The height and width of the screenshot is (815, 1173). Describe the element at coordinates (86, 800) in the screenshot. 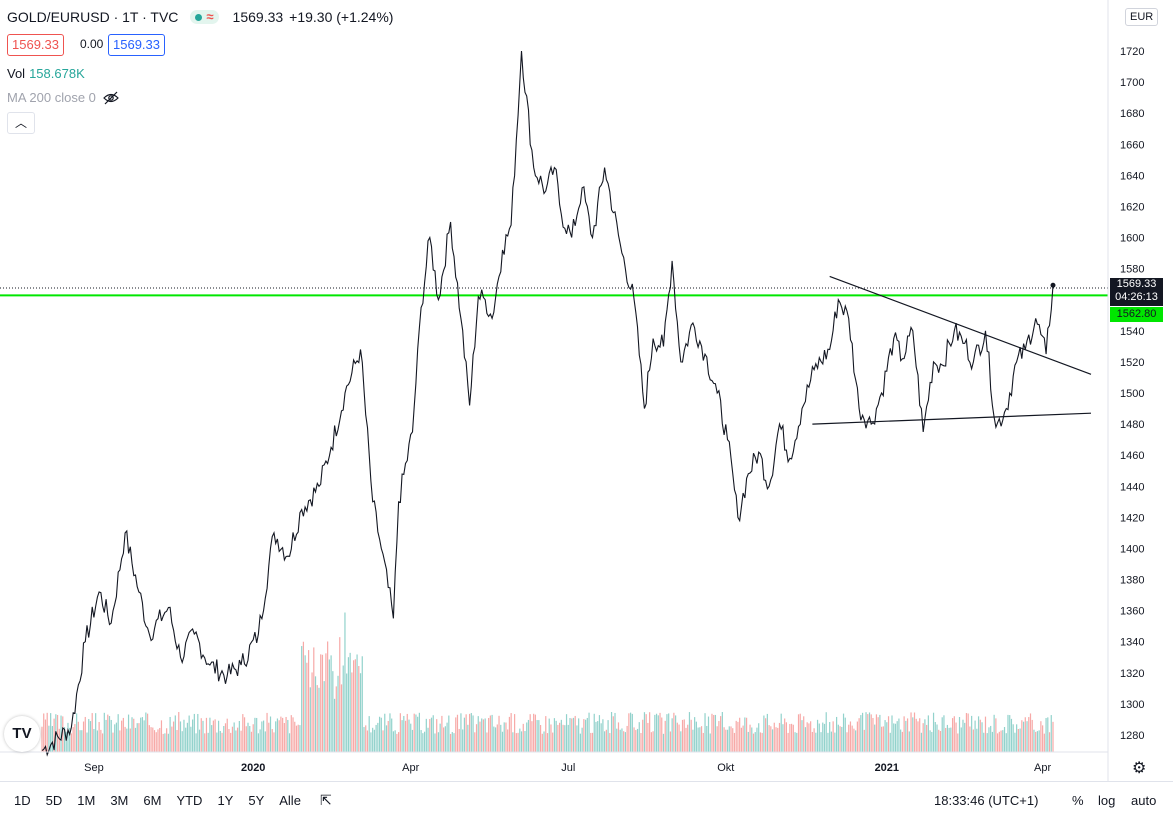

I see `range-button-1m: 1M` at that location.